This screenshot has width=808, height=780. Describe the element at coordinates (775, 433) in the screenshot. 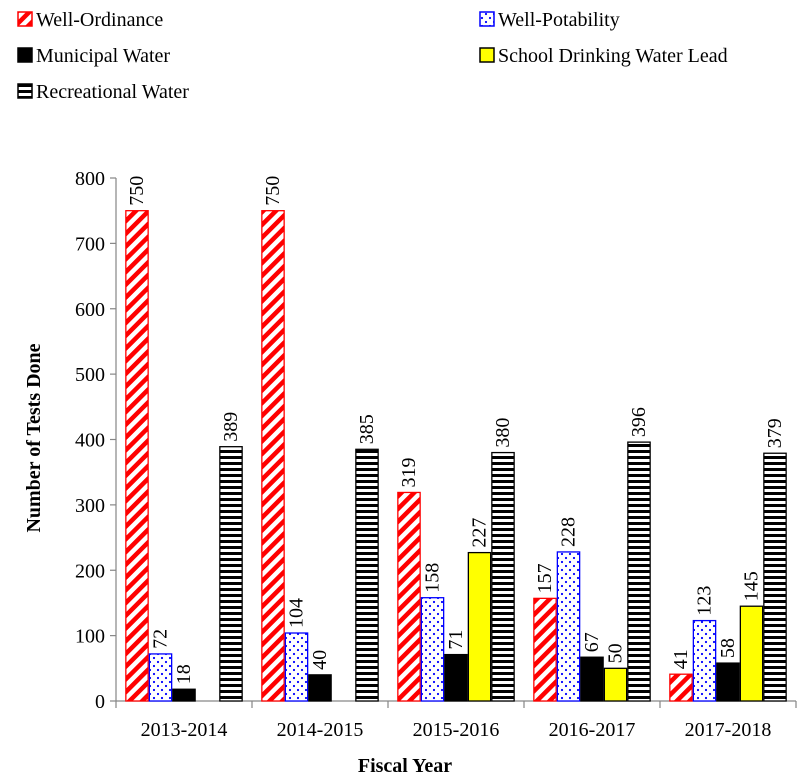

I see `data-label-recreational-water: 379` at that location.